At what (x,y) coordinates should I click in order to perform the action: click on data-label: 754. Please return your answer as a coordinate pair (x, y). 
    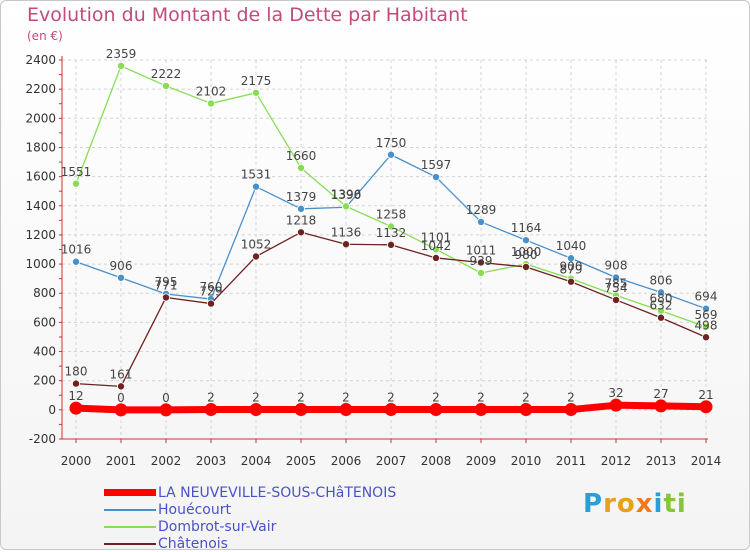
    Looking at the image, I should click on (616, 288).